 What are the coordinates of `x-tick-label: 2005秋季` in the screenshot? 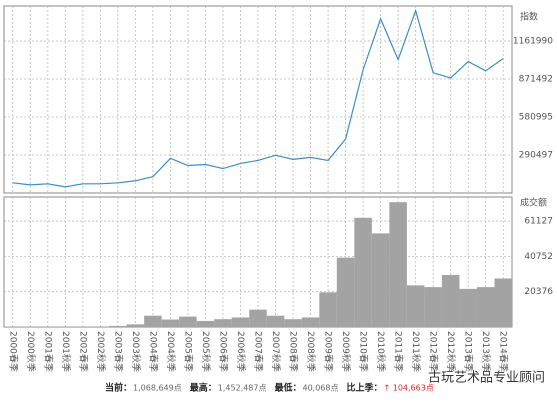 It's located at (206, 351).